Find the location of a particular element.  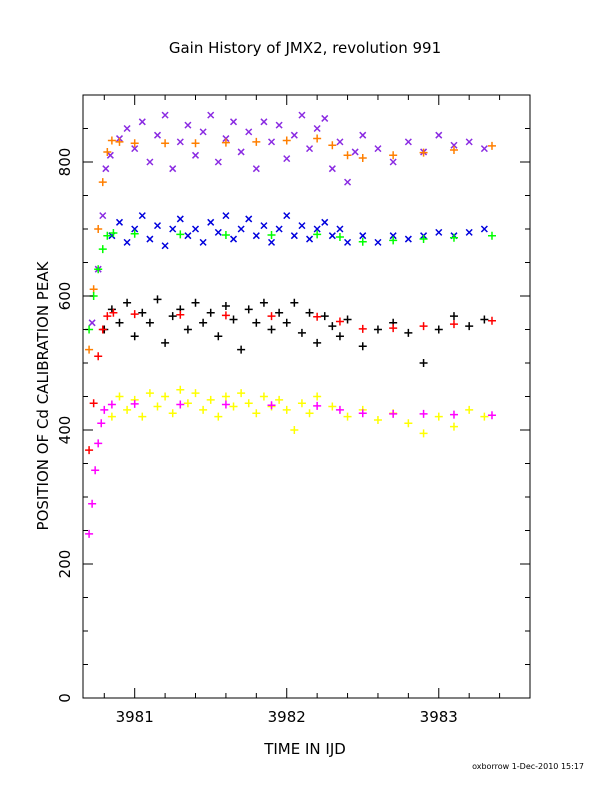

y-tick-label: 400 is located at coordinates (65, 430).